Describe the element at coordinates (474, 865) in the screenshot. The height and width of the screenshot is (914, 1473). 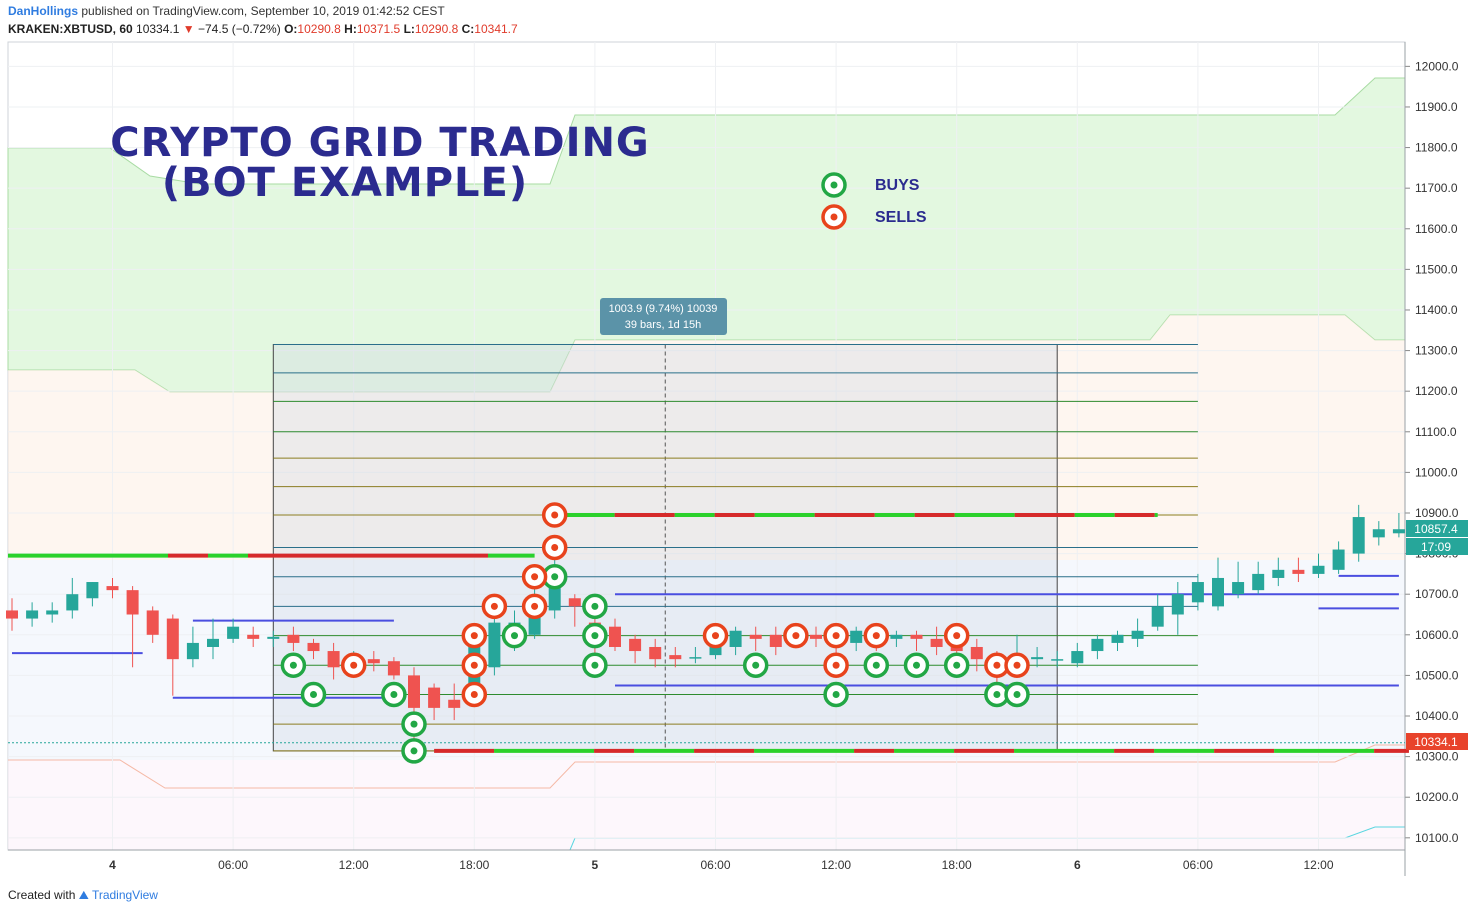
I see `x-tick-label: 18:00` at that location.